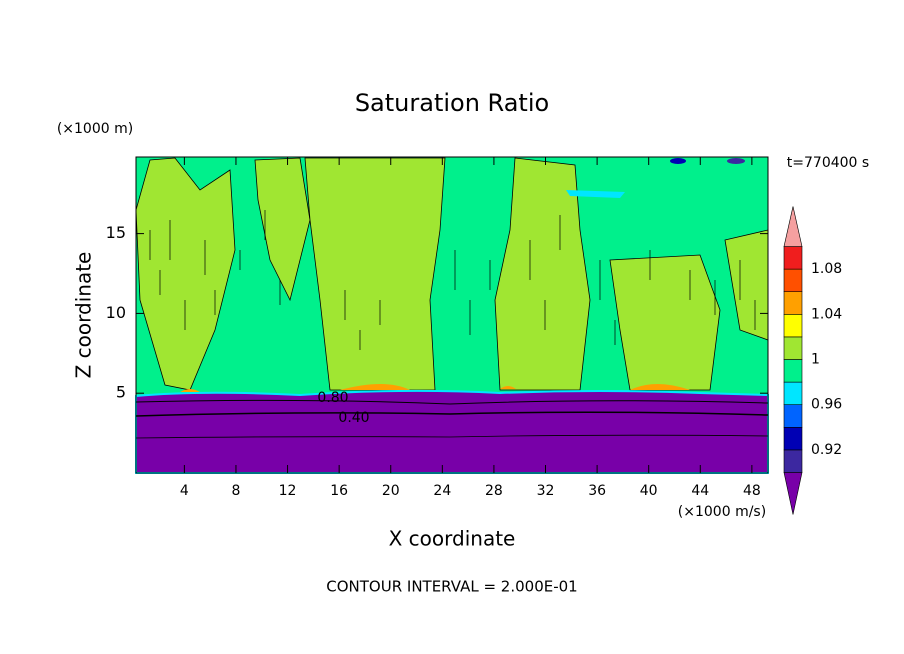 Image resolution: width=904 pixels, height=654 pixels. What do you see at coordinates (828, 163) in the screenshot?
I see `time-label: t=770400 s` at bounding box center [828, 163].